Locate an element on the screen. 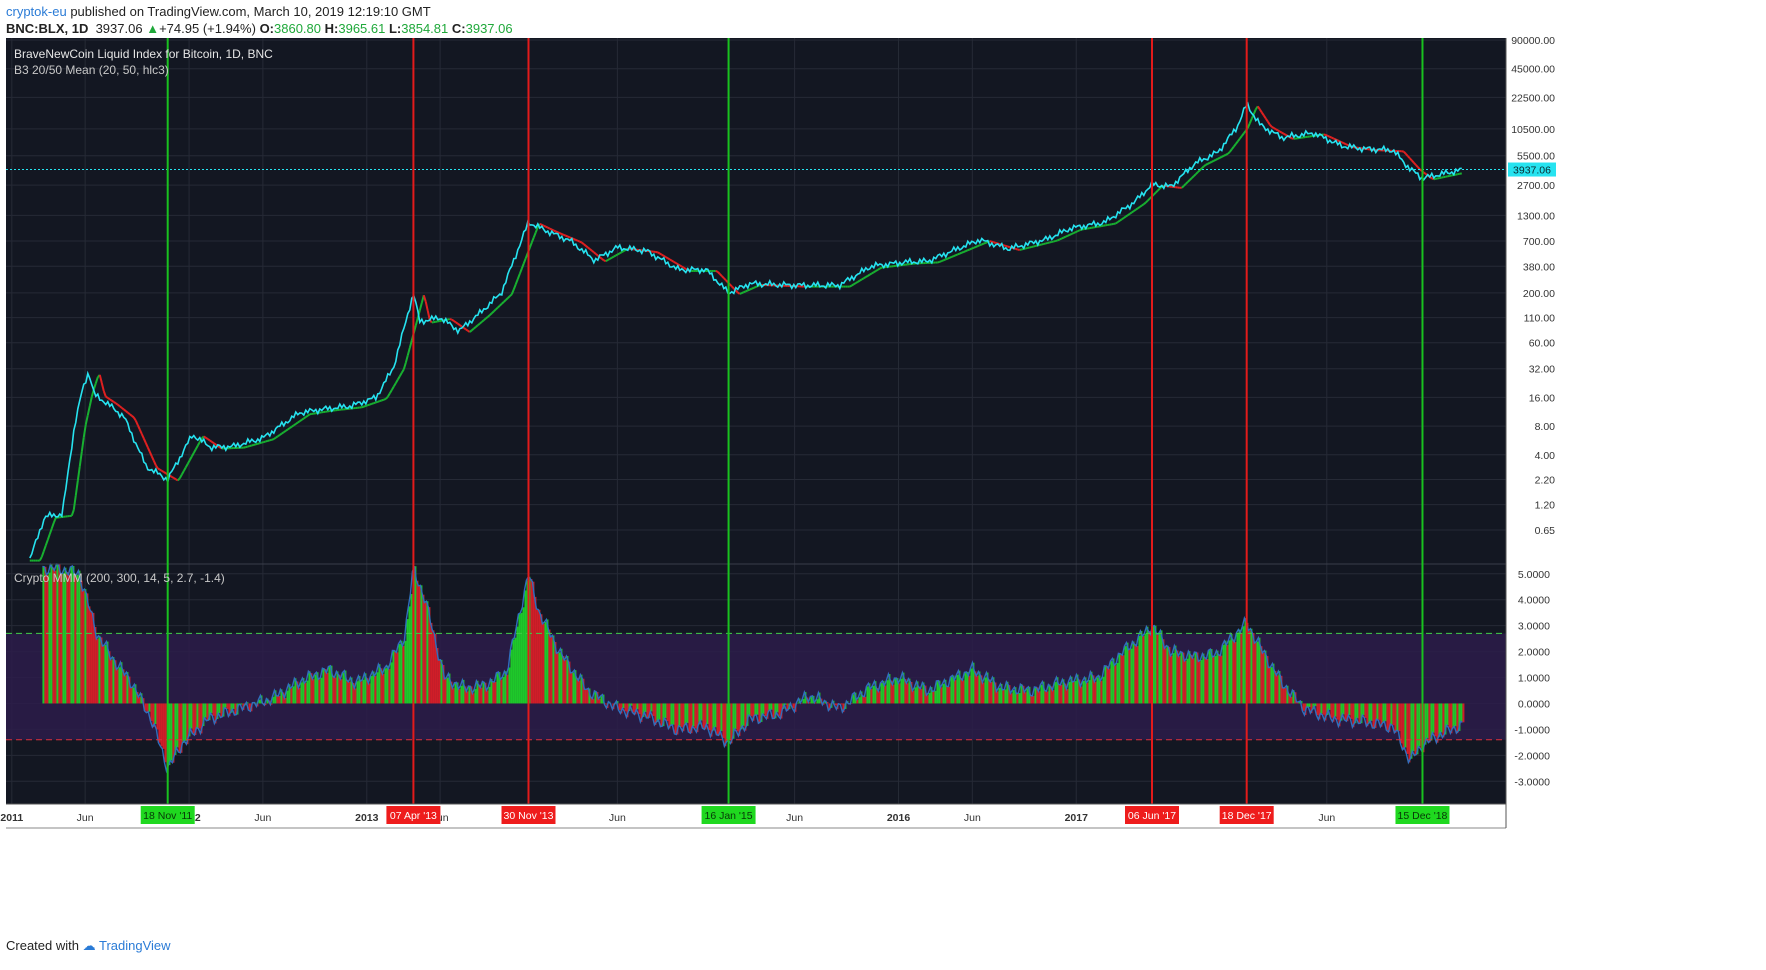 This screenshot has width=1766, height=970. signal-date-label: 15 Dec '18 is located at coordinates (1423, 816).